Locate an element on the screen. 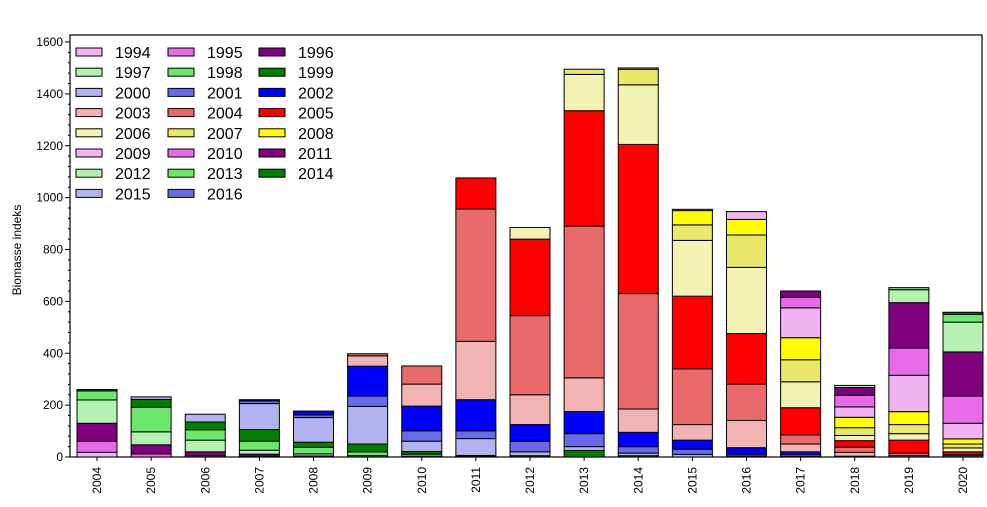  bar-stack-2020 is located at coordinates (963, 384).